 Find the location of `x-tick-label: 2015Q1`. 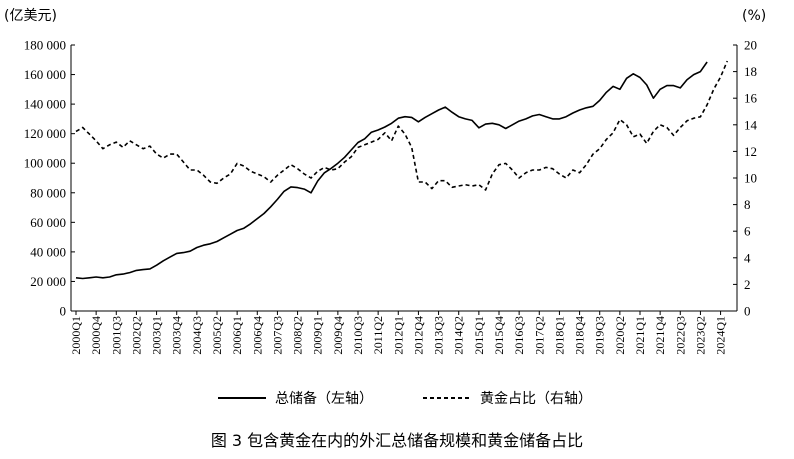

x-tick-label: 2015Q1 is located at coordinates (479, 335).